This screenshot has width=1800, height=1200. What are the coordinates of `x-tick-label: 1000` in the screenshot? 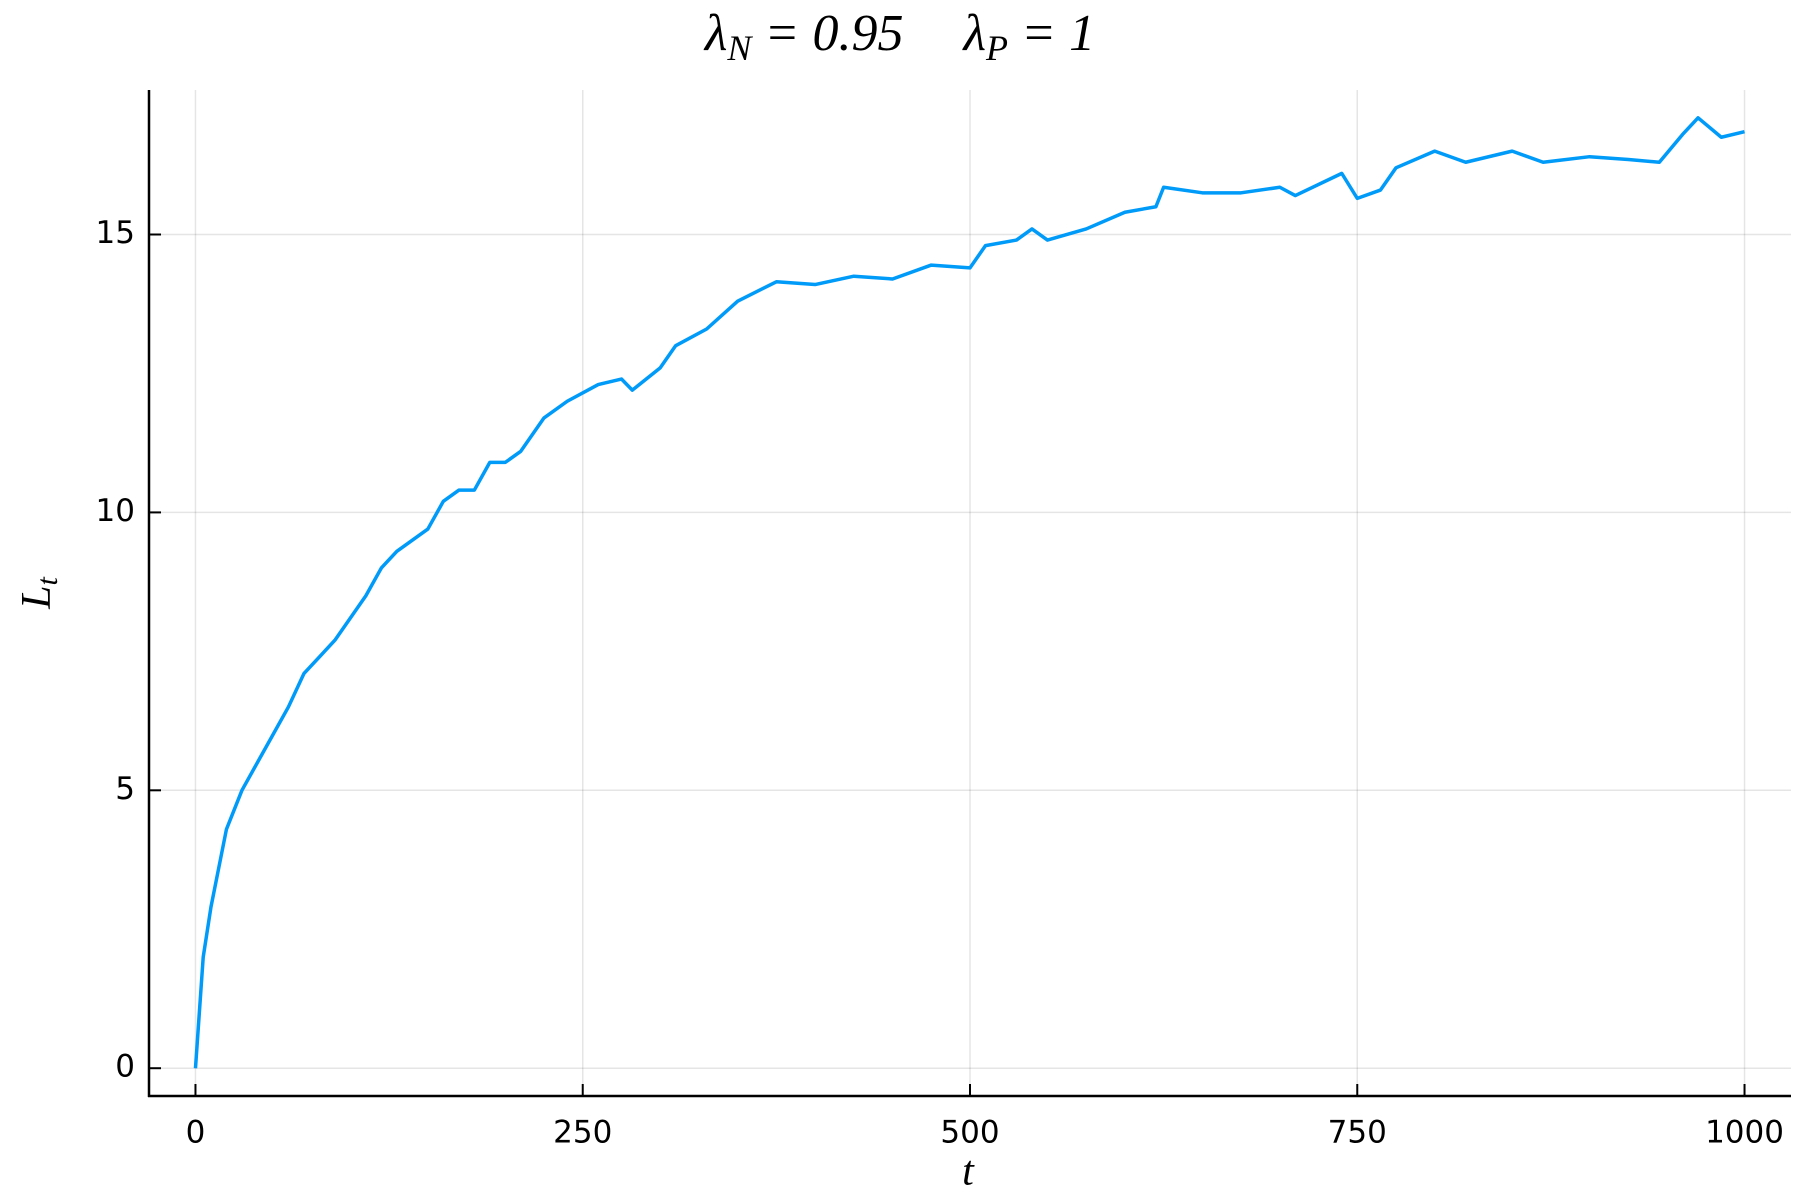 It's located at (1744, 1133).